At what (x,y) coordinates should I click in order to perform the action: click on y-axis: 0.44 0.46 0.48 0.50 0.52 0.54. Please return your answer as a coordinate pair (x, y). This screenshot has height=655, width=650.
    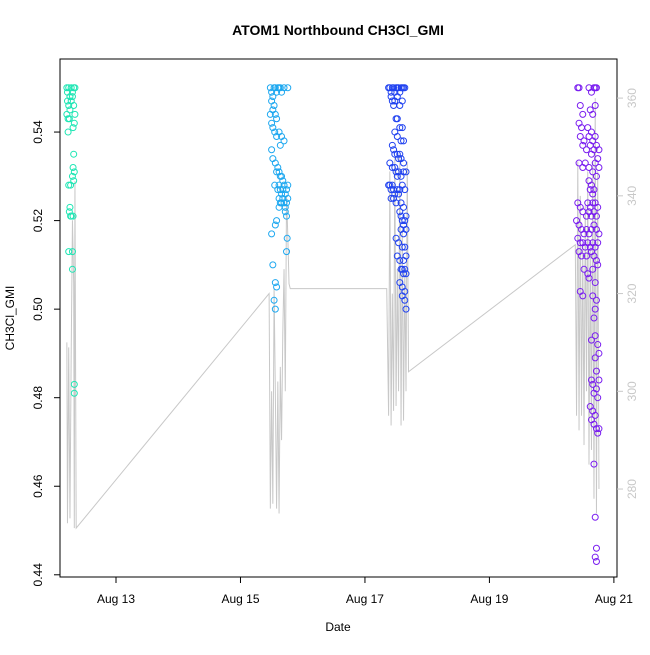
    Looking at the image, I should click on (45, 353).